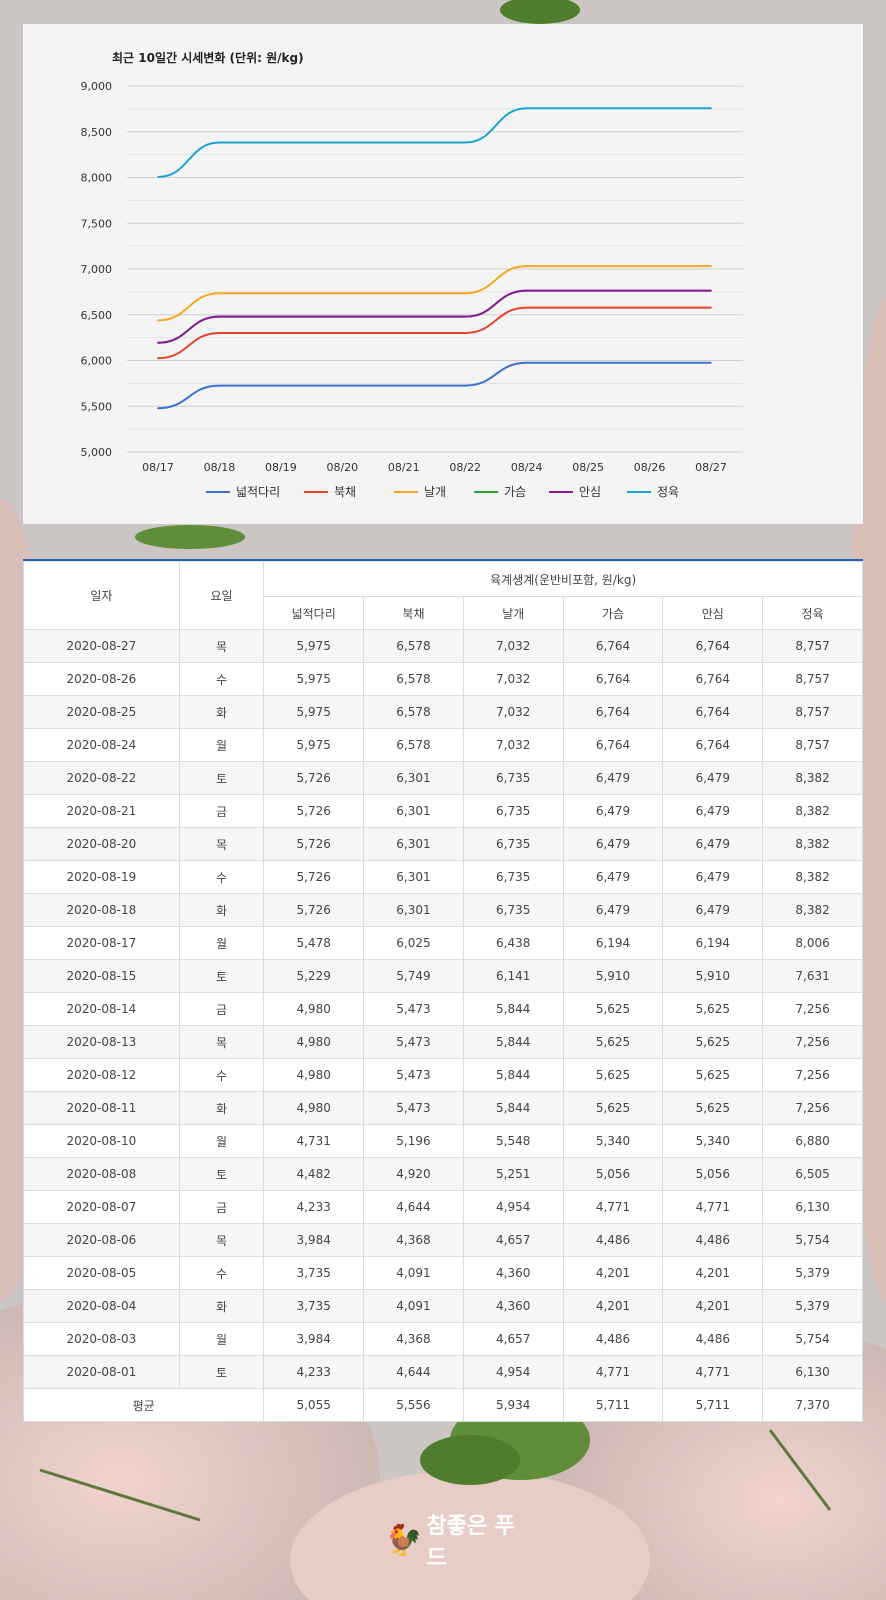 This screenshot has width=886, height=1600. What do you see at coordinates (442, 1405) in the screenshot?
I see `average-row: 평균 5,055 5,556 5,934 5,711 5,711 7,370` at bounding box center [442, 1405].